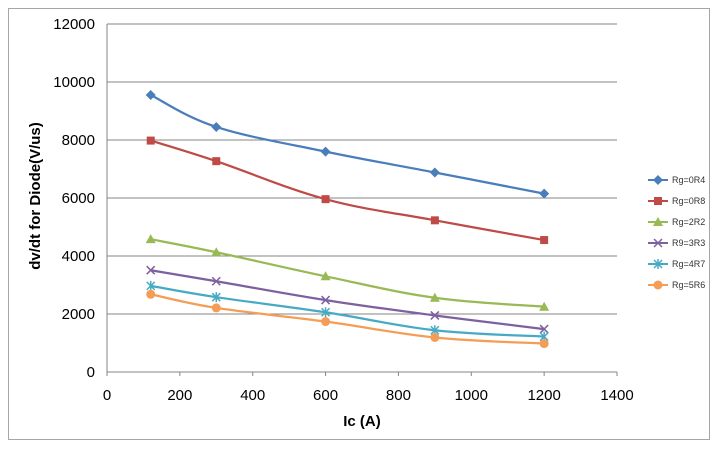 This screenshot has height=450, width=720. Describe the element at coordinates (688, 180) in the screenshot. I see `legend-label: Rg=0R4` at that location.